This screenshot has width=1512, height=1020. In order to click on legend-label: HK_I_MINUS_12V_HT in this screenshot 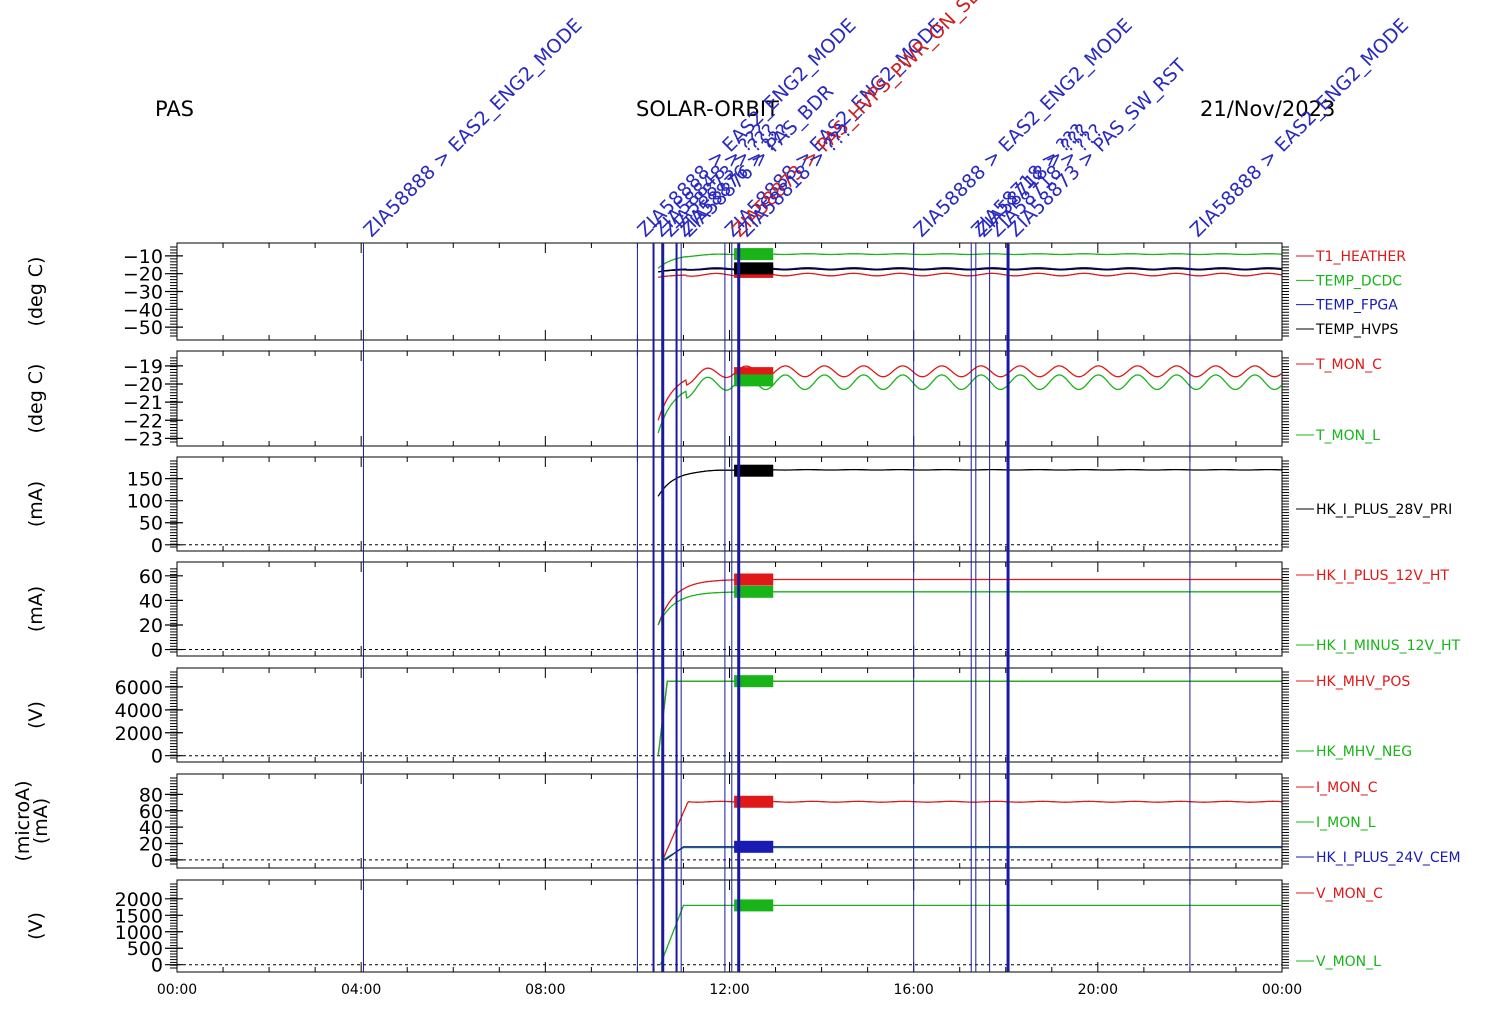, I will do `click(1388, 646)`.